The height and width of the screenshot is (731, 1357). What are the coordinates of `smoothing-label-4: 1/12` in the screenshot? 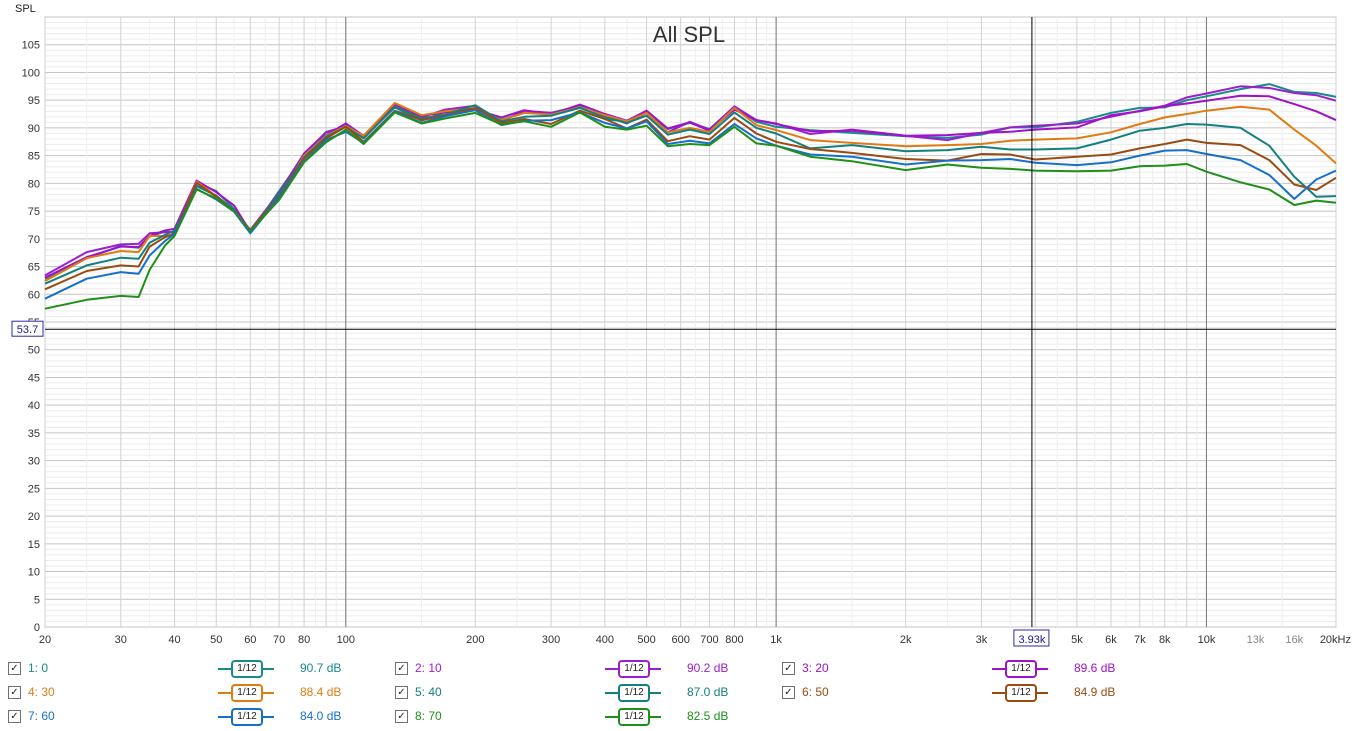 It's located at (247, 693).